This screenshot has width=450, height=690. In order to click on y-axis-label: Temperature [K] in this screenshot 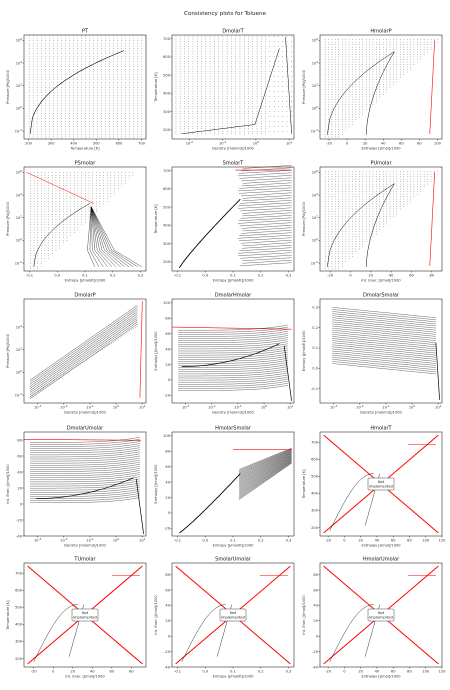, I will do `click(156, 219)`.